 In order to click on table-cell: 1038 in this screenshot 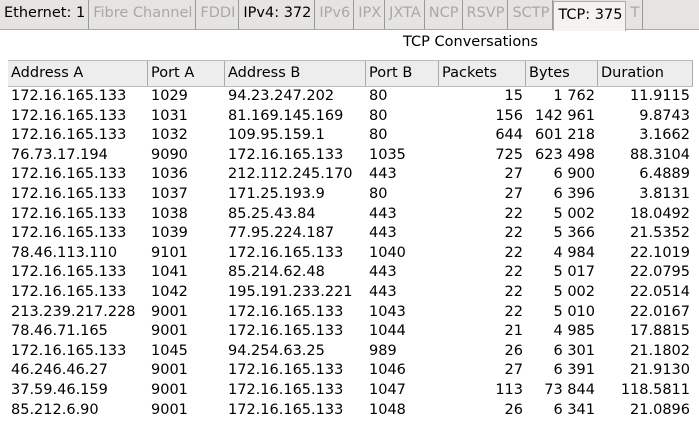, I will do `click(169, 213)`.